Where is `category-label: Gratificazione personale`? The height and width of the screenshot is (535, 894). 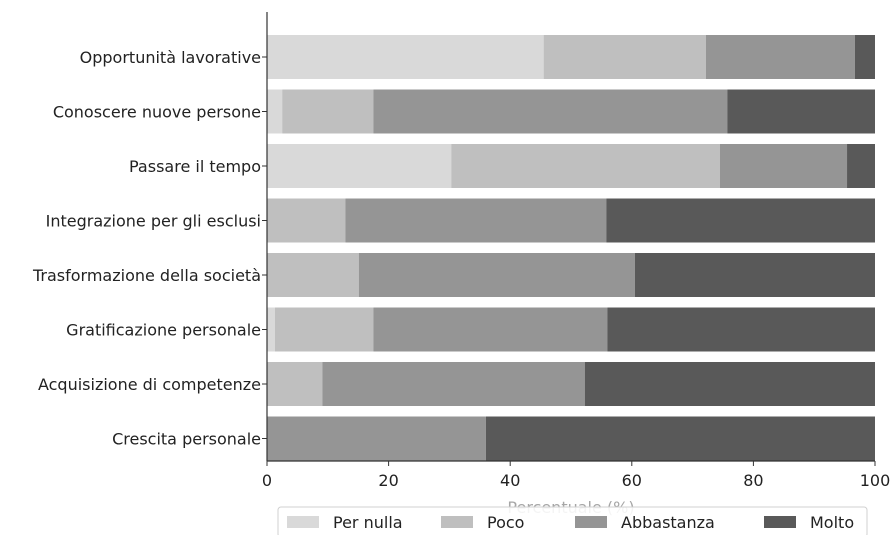
category-label: Gratificazione personale is located at coordinates (163, 330).